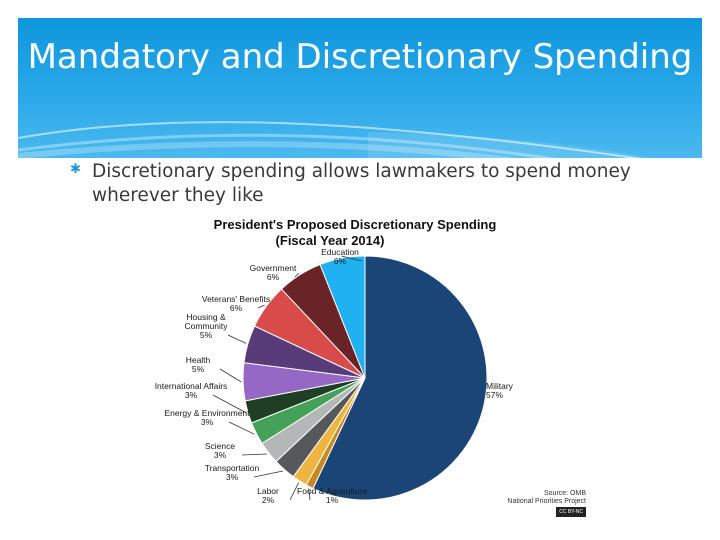 The width and height of the screenshot is (720, 540). Describe the element at coordinates (230, 375) in the screenshot. I see `leader-line-health` at that location.